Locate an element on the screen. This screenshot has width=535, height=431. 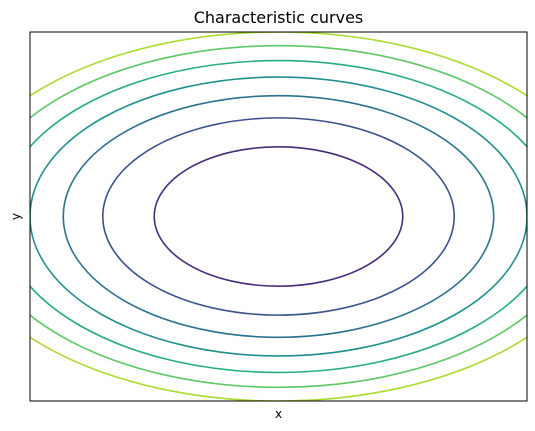
y-axis-label: y is located at coordinates (16, 216).